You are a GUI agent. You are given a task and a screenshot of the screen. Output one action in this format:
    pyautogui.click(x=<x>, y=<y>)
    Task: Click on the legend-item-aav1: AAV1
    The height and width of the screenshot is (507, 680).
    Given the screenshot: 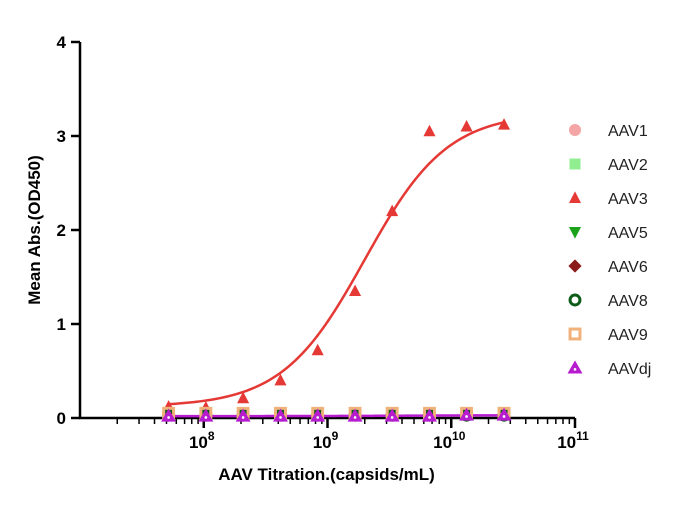 What is the action you would take?
    pyautogui.click(x=608, y=131)
    